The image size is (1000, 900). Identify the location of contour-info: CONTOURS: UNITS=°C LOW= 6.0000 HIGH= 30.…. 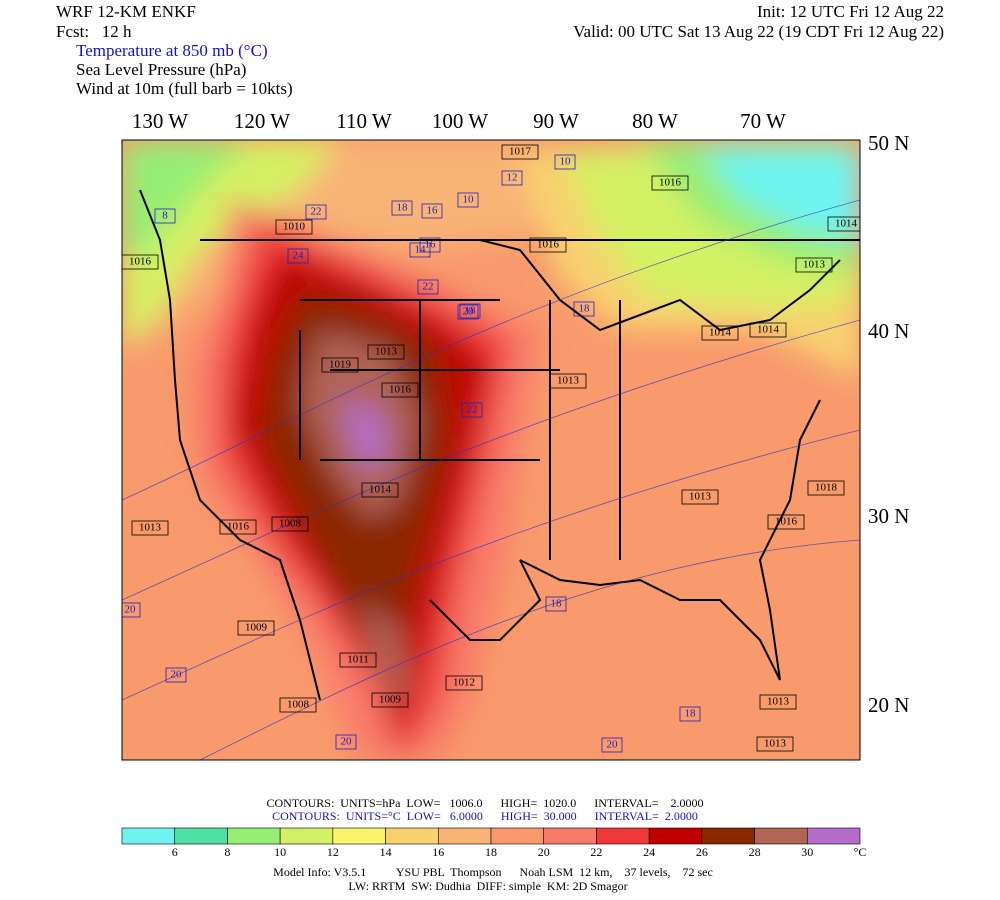
(485, 816).